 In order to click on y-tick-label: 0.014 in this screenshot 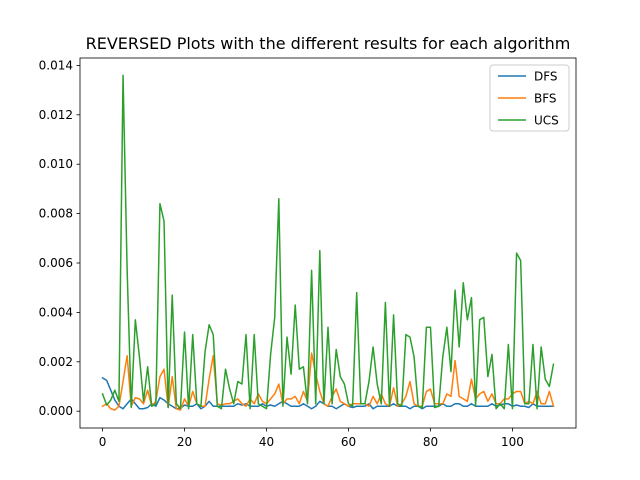, I will do `click(56, 65)`.